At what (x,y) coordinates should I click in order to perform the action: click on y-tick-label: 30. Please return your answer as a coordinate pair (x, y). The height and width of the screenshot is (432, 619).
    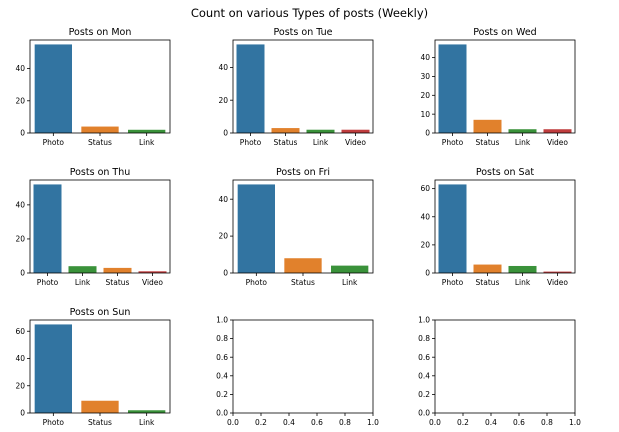
    Looking at the image, I should click on (425, 76).